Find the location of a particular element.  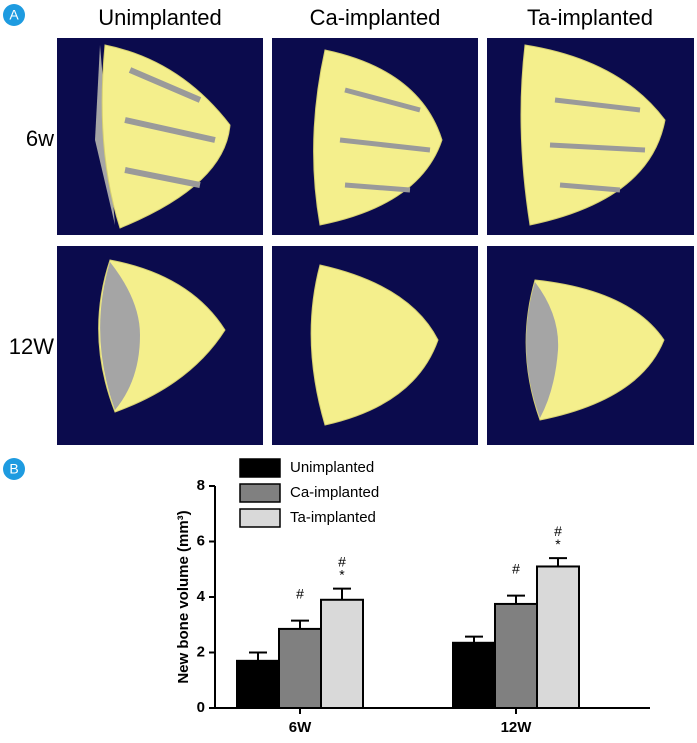

column-title: Unimplanted is located at coordinates (160, 17).